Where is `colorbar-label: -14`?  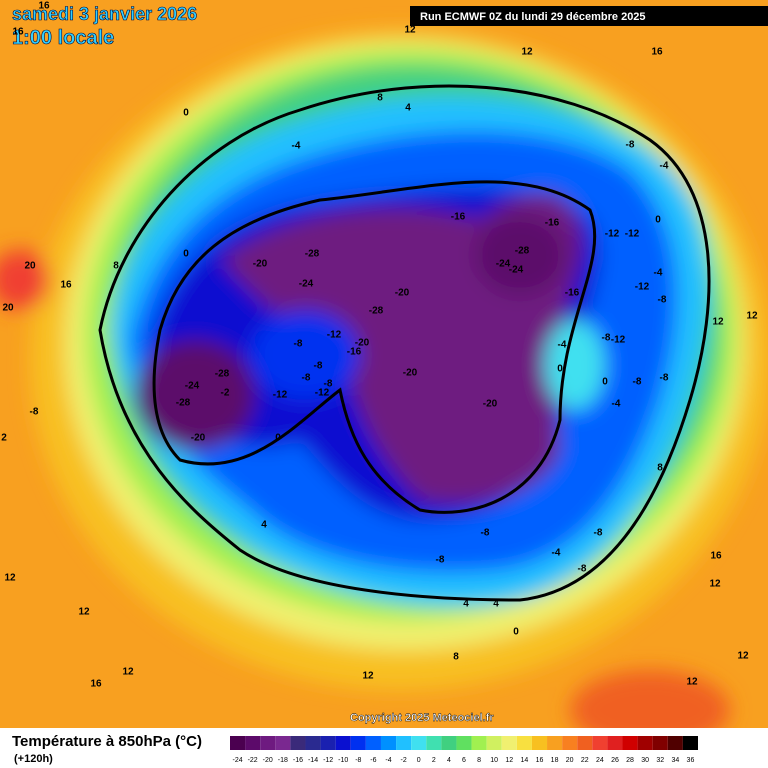
colorbar-label: -14 is located at coordinates (313, 760).